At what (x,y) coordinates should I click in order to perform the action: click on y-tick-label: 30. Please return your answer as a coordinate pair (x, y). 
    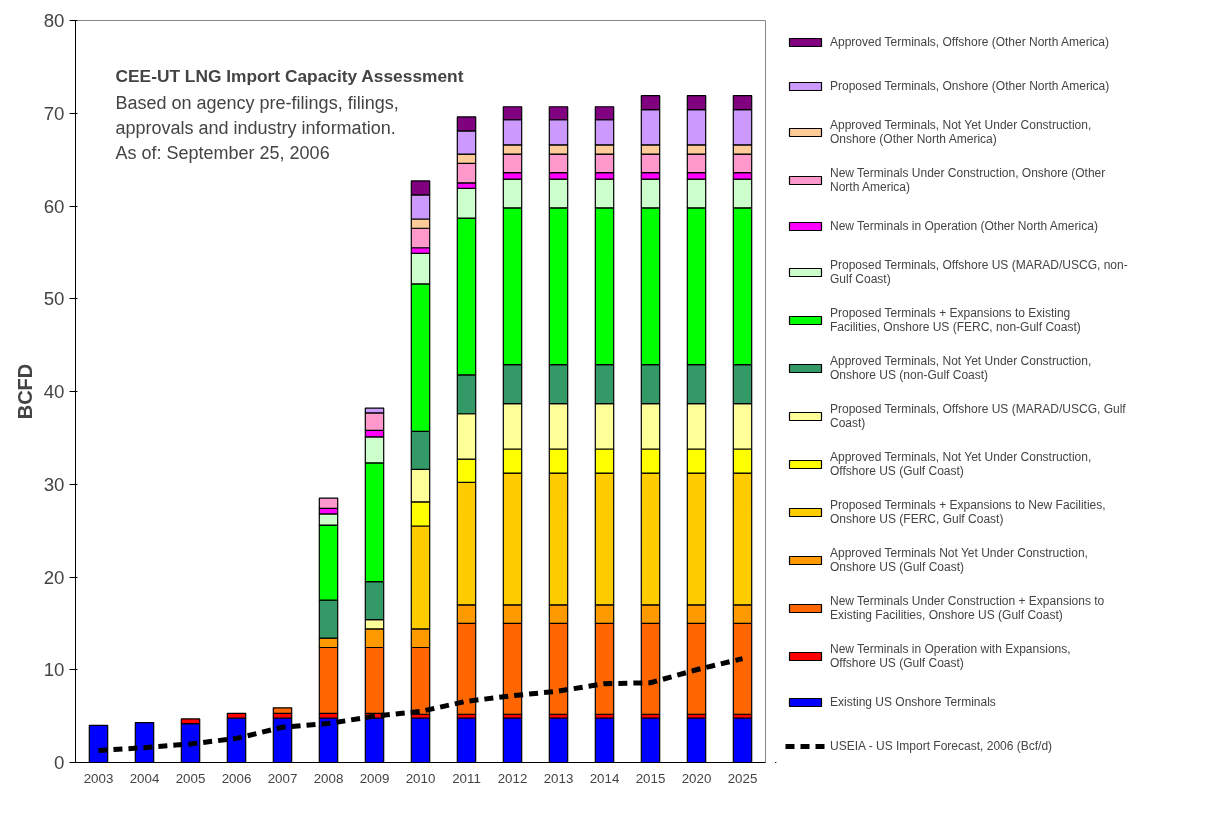
    Looking at the image, I should click on (54, 484).